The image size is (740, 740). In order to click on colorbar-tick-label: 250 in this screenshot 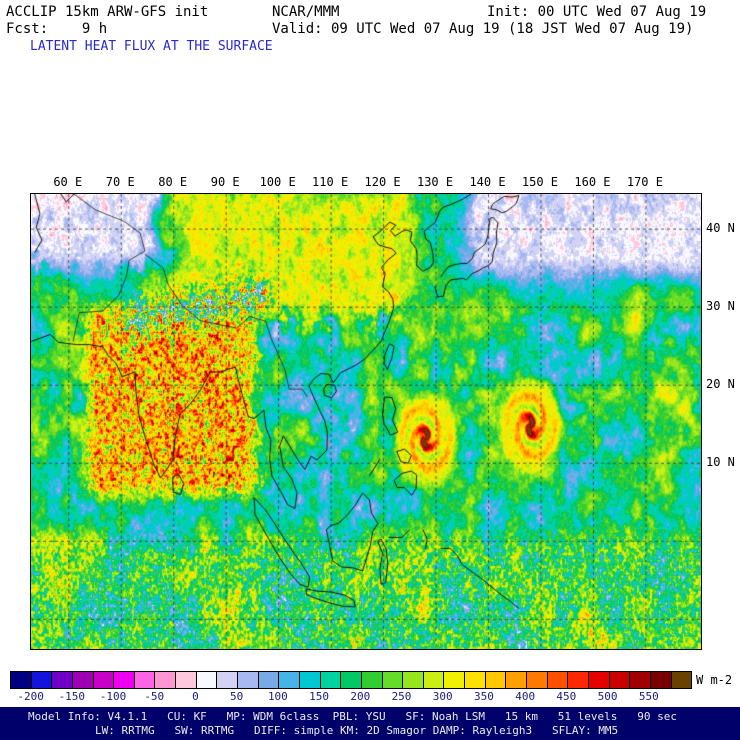, I will do `click(401, 696)`.